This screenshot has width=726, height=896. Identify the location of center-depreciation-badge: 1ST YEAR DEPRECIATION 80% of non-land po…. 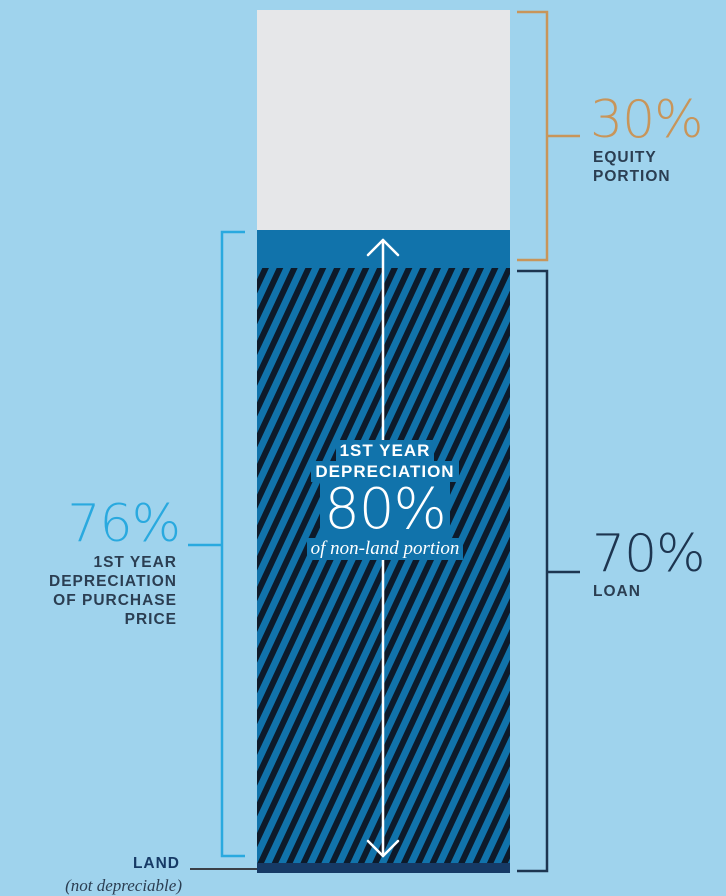
(385, 500).